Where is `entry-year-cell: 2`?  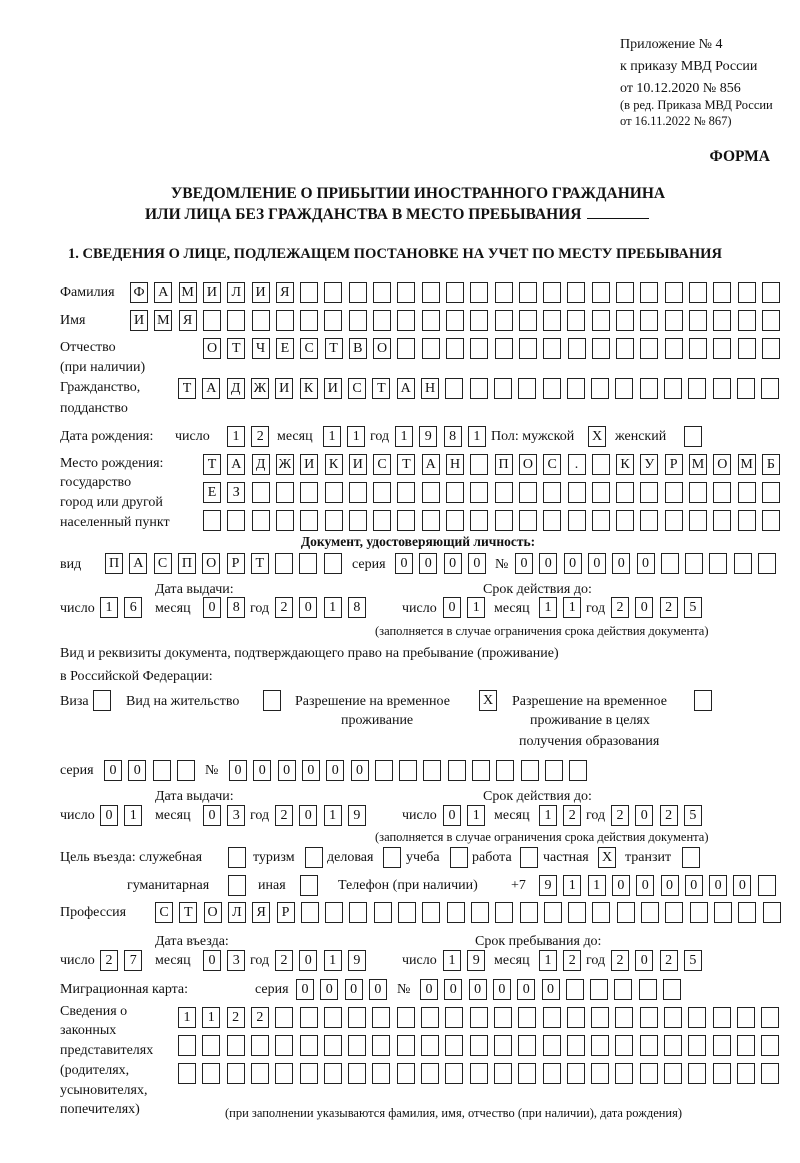 entry-year-cell: 2 is located at coordinates (284, 960).